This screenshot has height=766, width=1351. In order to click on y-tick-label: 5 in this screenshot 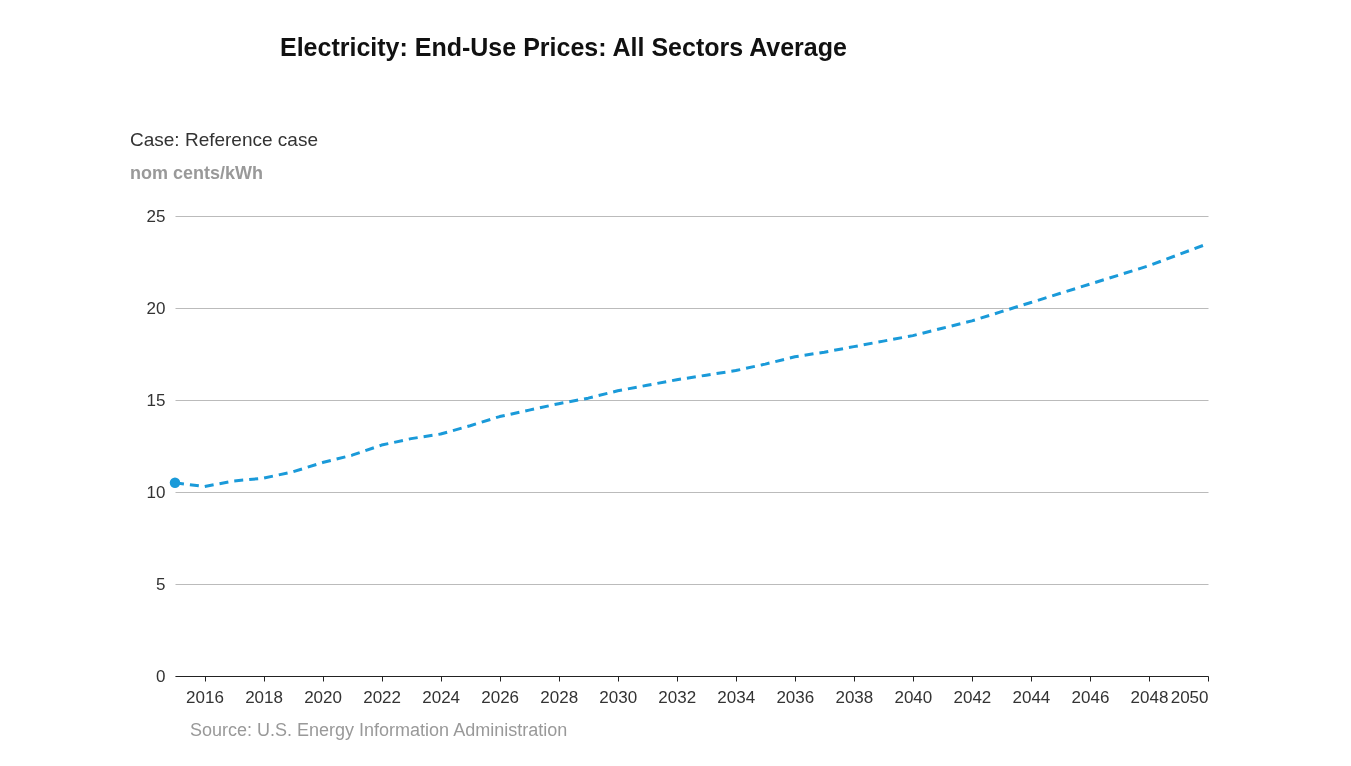, I will do `click(161, 584)`.